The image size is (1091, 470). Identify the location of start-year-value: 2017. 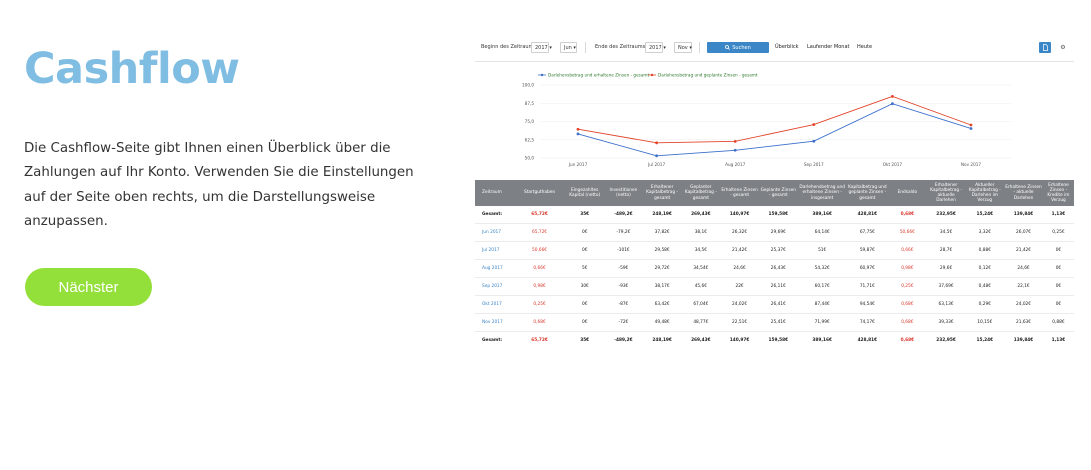
(541, 48).